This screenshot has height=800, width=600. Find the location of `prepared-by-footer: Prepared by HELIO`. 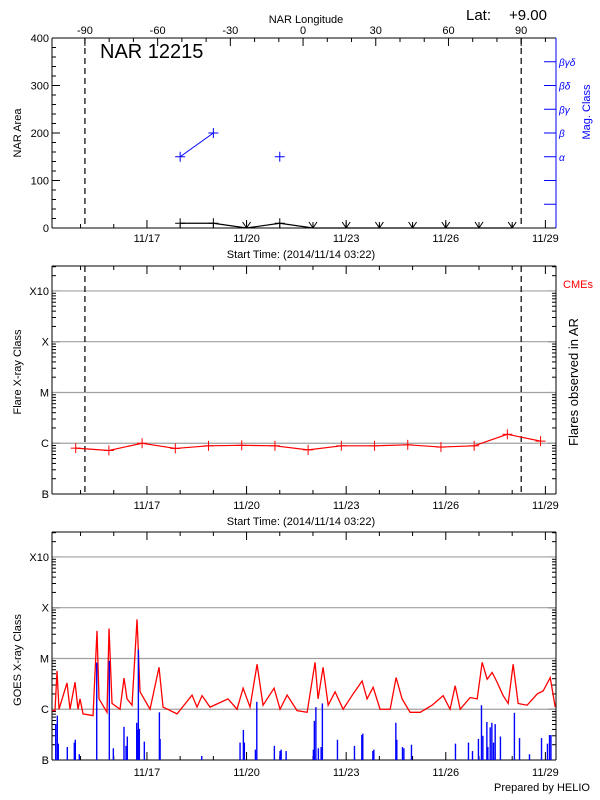

prepared-by-footer: Prepared by HELIO is located at coordinates (542, 788).